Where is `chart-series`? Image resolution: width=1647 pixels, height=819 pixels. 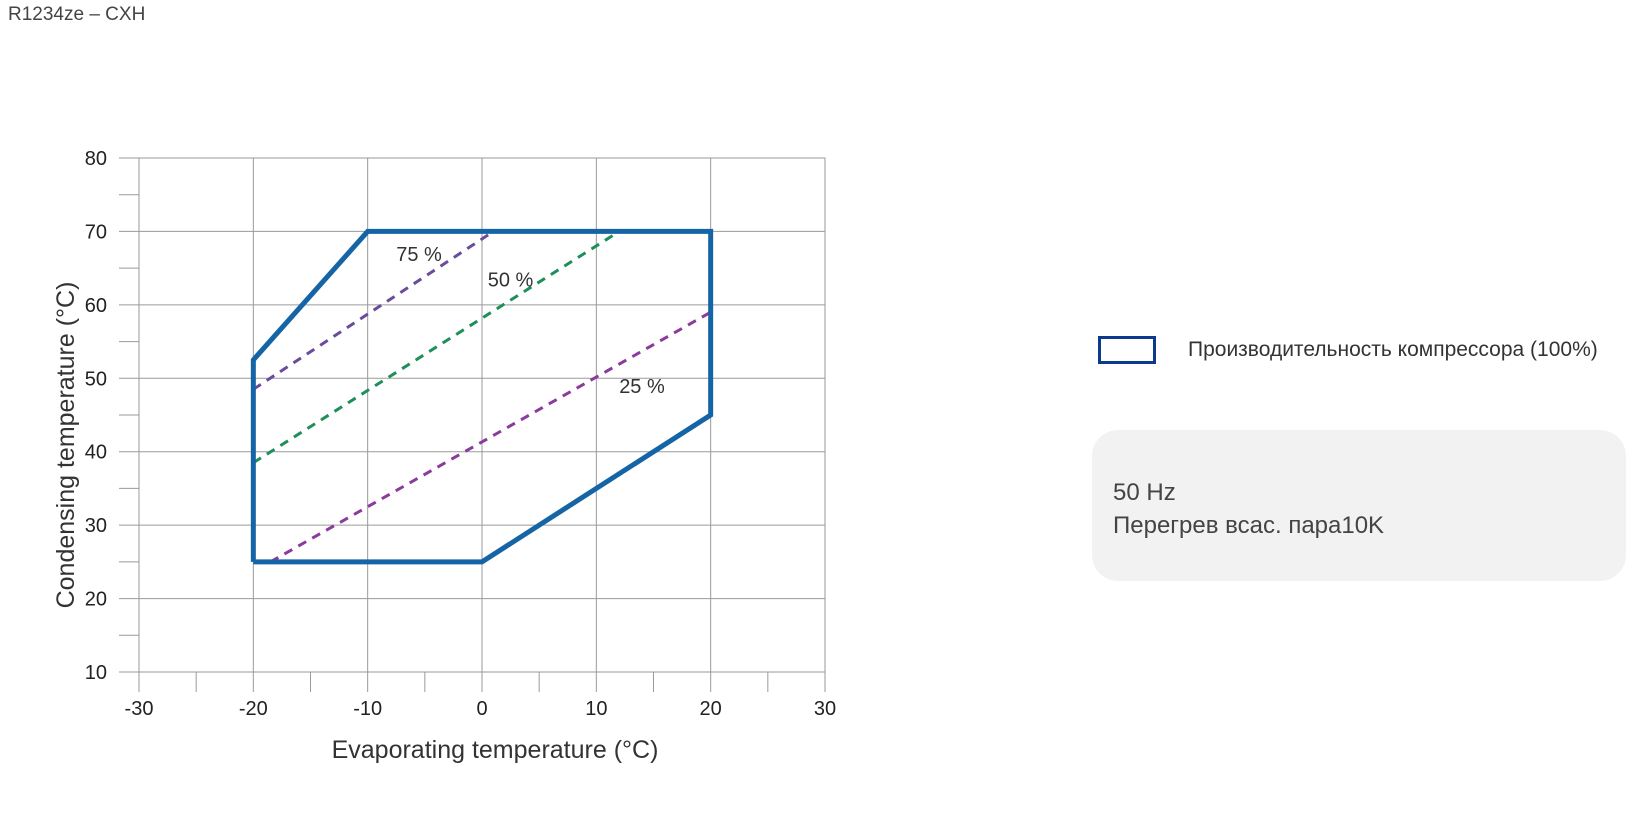
chart-series is located at coordinates (482, 397).